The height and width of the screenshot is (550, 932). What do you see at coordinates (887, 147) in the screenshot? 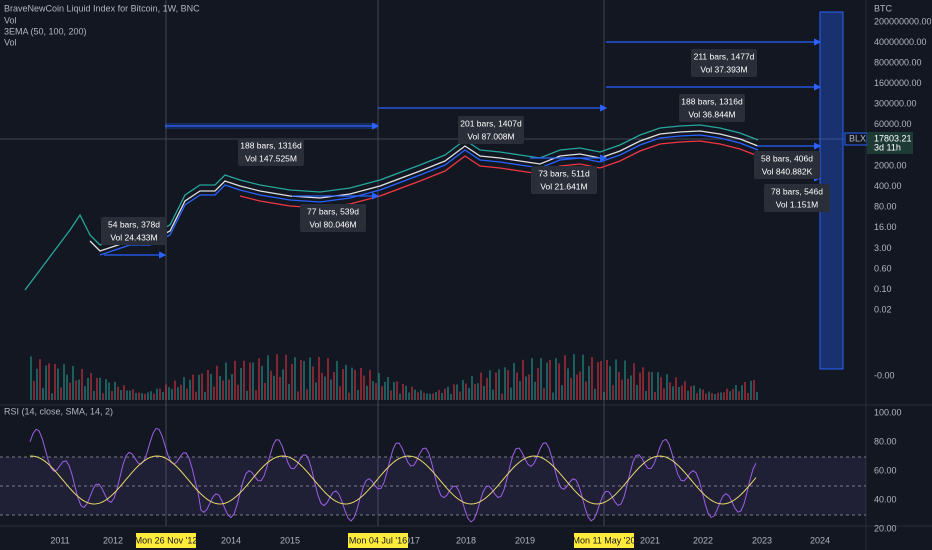
I see `countdown: 3d 11h` at bounding box center [887, 147].